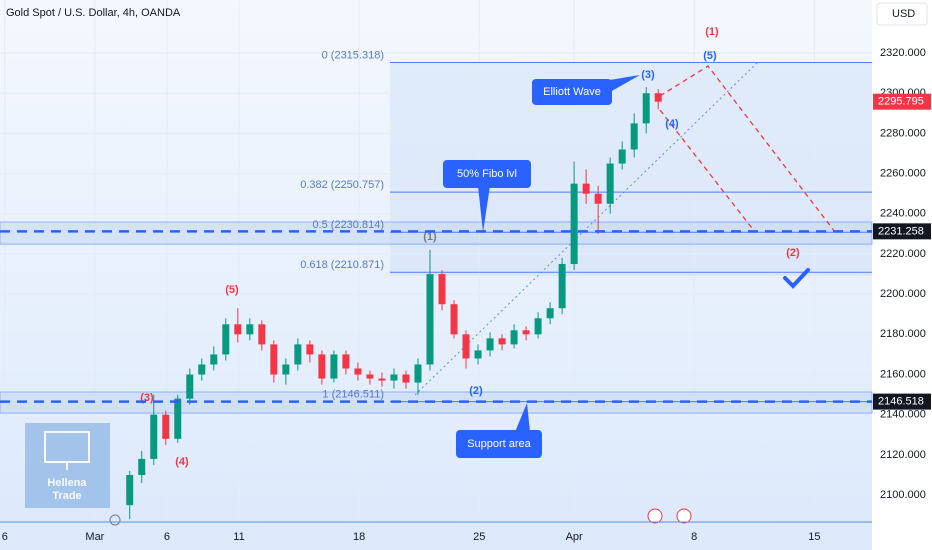 This screenshot has width=932, height=550. I want to click on callout-text: 50% Fibo lvl, so click(487, 174).